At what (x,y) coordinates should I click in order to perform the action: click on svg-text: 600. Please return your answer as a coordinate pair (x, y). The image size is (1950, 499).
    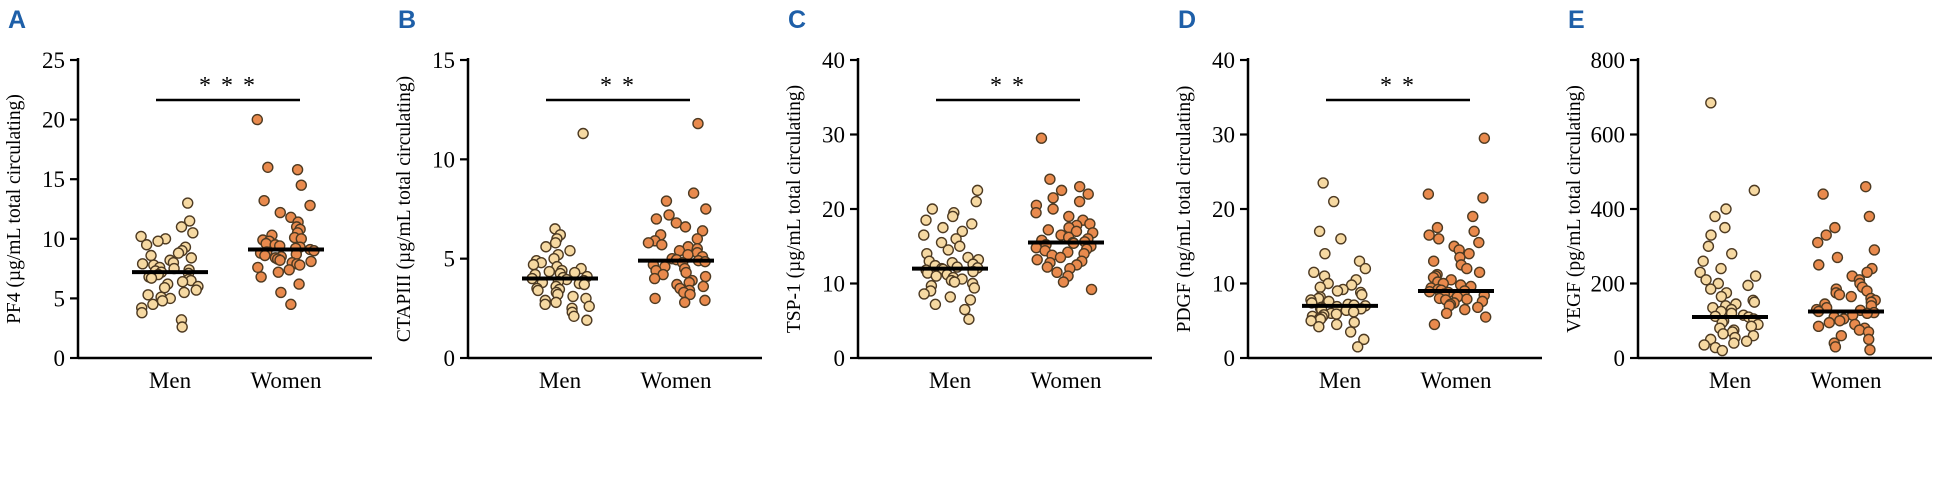
    Looking at the image, I should click on (1608, 135).